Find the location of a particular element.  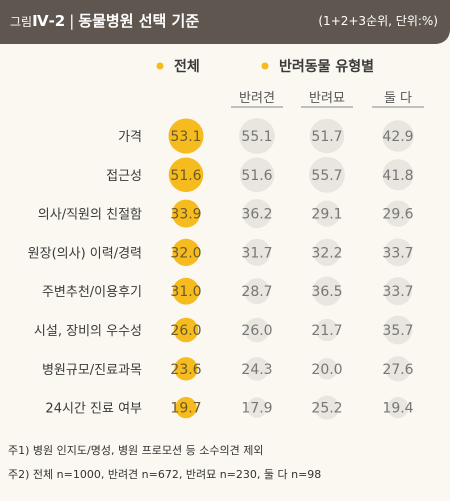

value-label-1-1: 51.6 is located at coordinates (256, 176).